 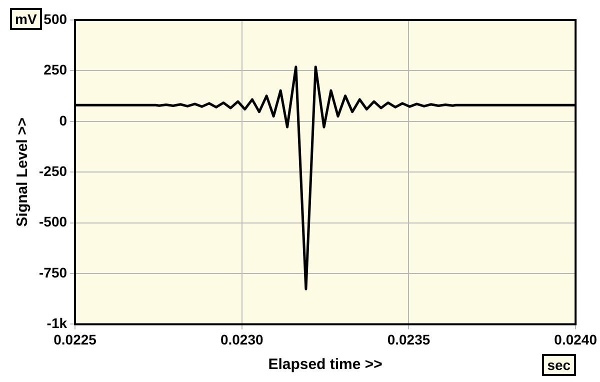 I want to click on x-axis-title: Elapsed time >>, so click(x=325, y=365).